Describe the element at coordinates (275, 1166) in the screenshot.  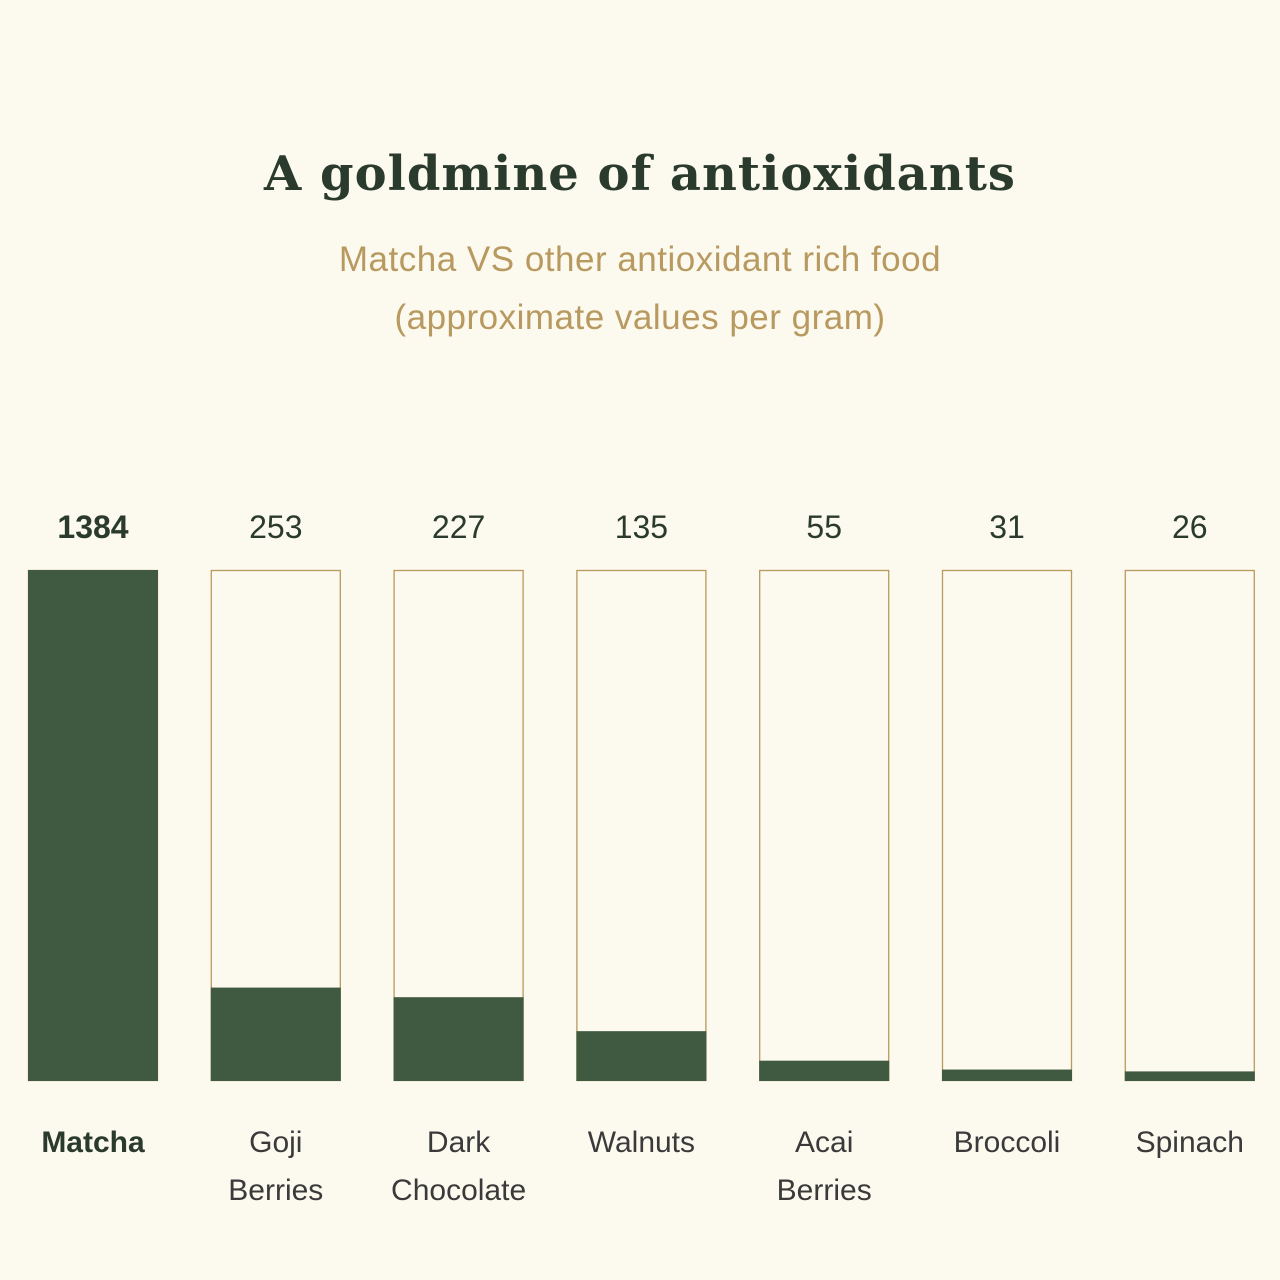
I see `category-label: Goji Berries` at that location.